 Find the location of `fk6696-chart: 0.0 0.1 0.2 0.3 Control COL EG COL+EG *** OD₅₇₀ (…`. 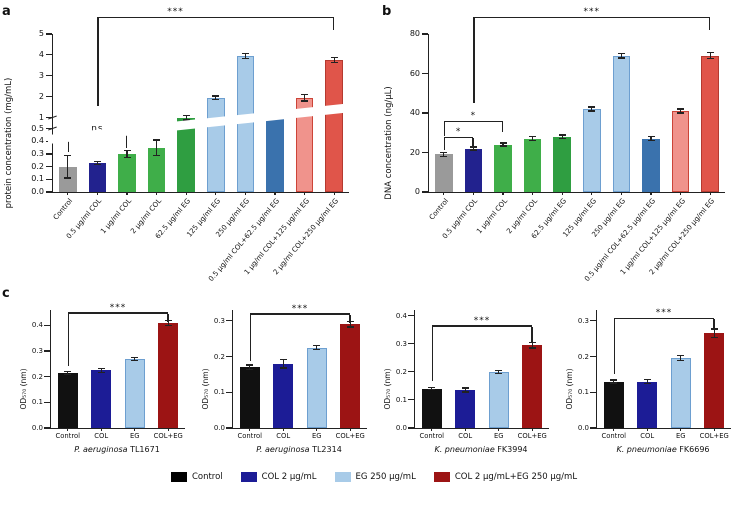

fk6696-chart: 0.0 0.1 0.2 0.3 Control COL EG COL+EG *** OD₅₇₀ (… is located at coordinates (649, 374).